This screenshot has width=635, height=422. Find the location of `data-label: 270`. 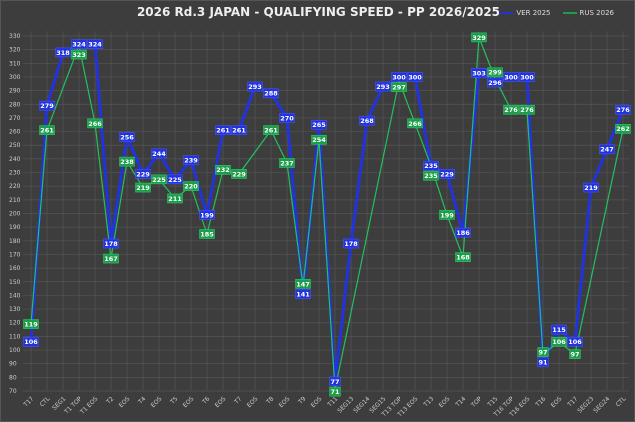

data-label: 270 is located at coordinates (287, 118).